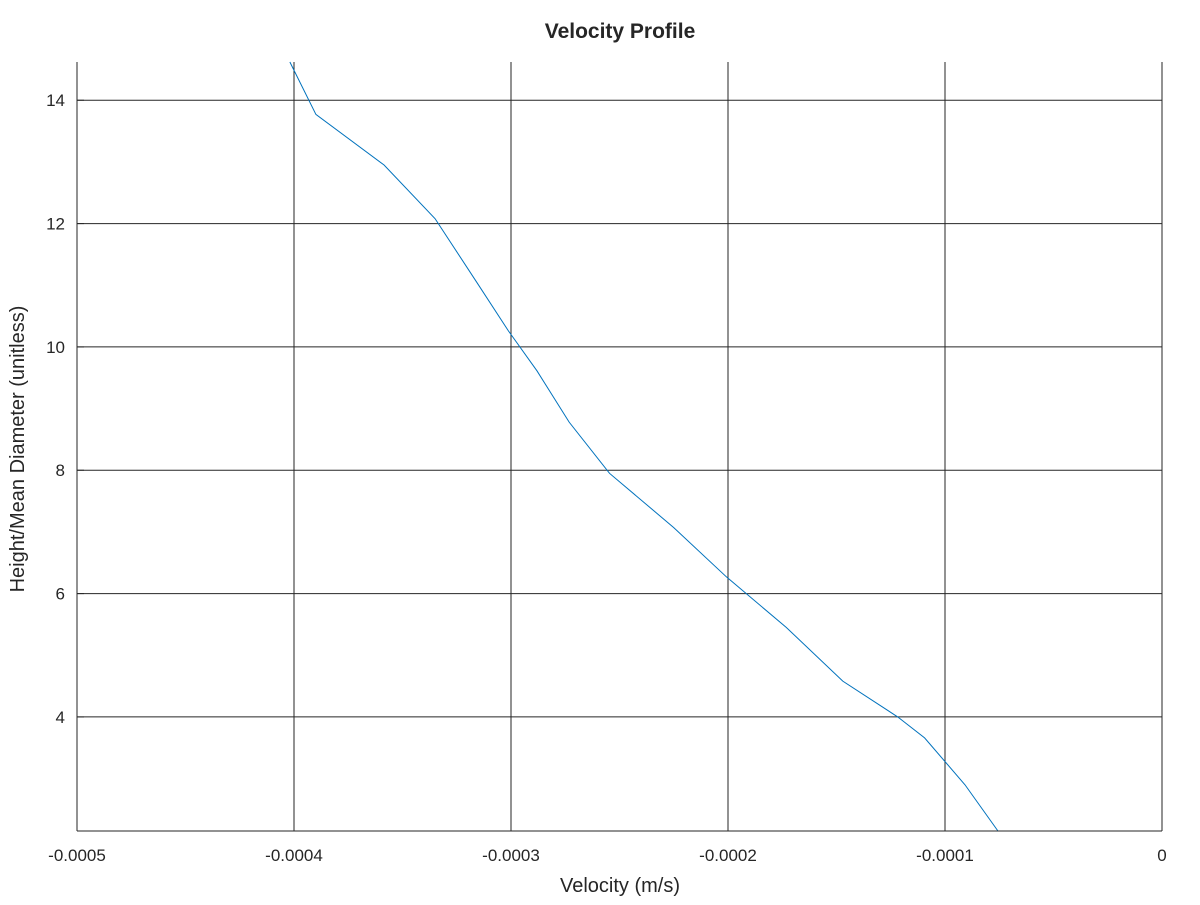 This screenshot has height=905, width=1200. Describe the element at coordinates (60, 470) in the screenshot. I see `y-tick-label: 8` at that location.